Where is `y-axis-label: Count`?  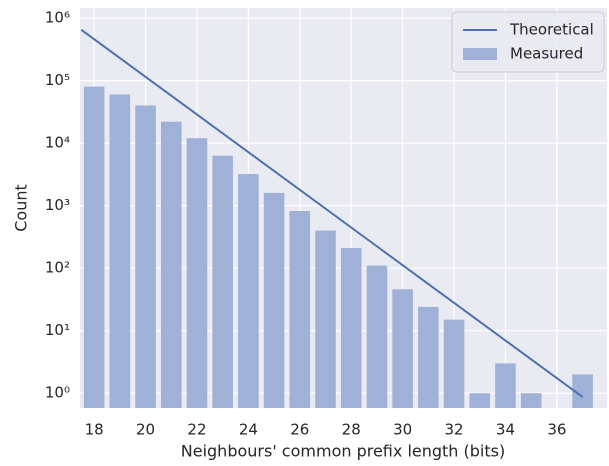 y-axis-label: Count is located at coordinates (21, 208).